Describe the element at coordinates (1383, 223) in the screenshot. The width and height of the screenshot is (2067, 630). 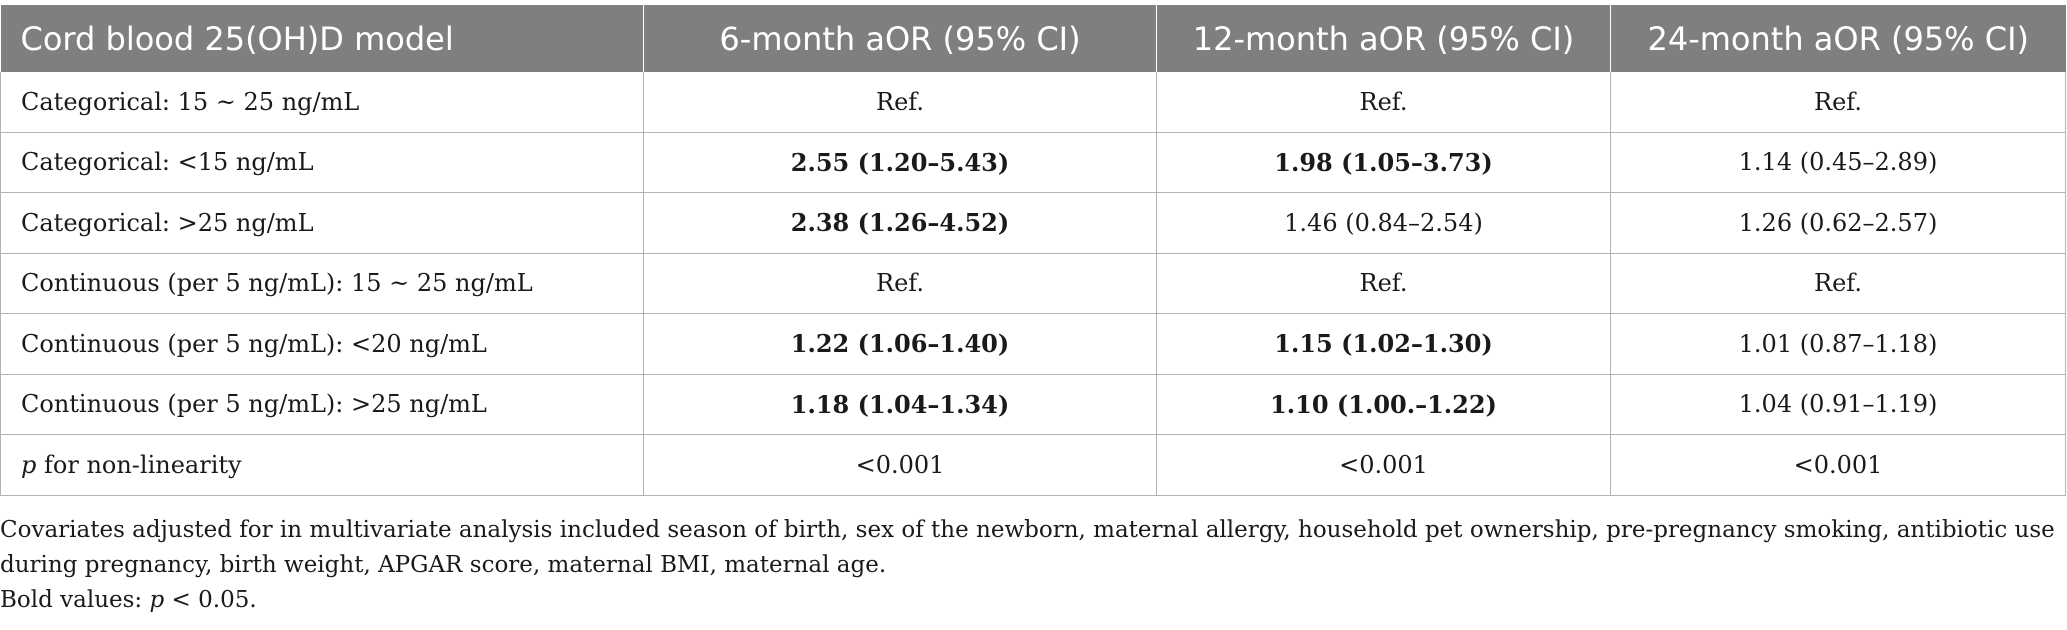
I see `cell-12-month: 1.46 (0.84–2.54)` at that location.